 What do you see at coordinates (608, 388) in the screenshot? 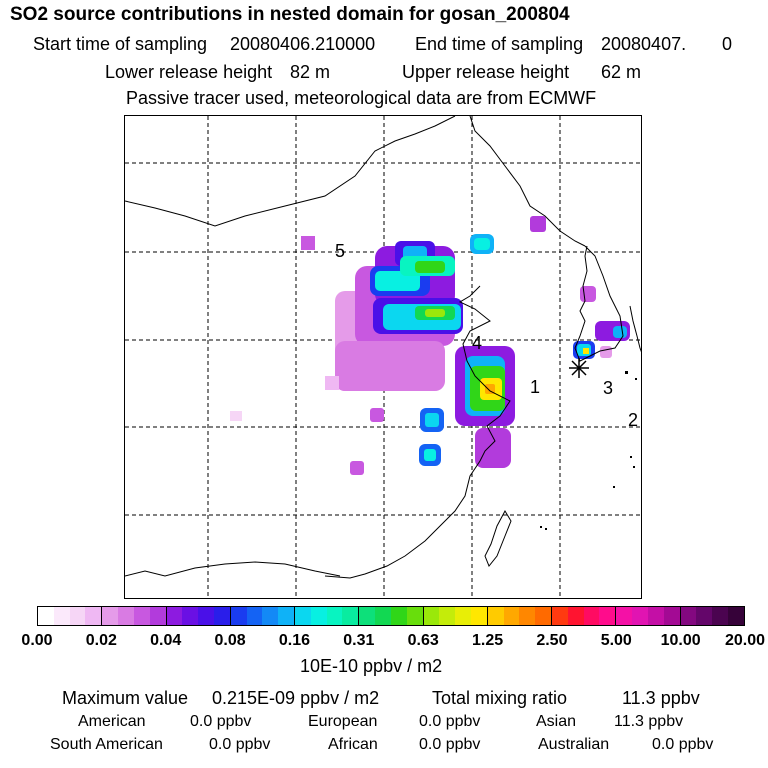
I see `marker-label-3: 3` at bounding box center [608, 388].